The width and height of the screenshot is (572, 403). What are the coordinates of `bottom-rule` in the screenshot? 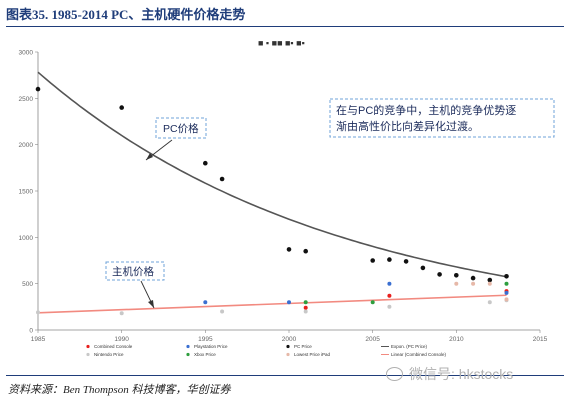 It's located at (285, 375).